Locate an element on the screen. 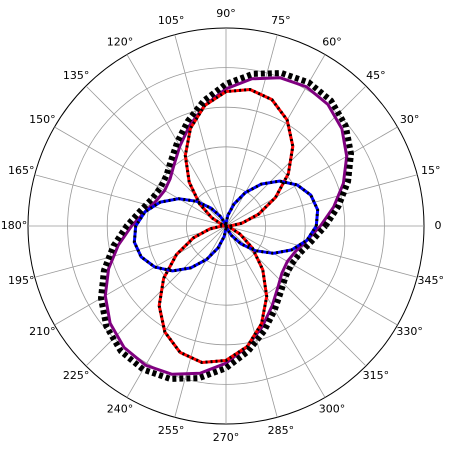  angle-label: 330° is located at coordinates (409, 331).